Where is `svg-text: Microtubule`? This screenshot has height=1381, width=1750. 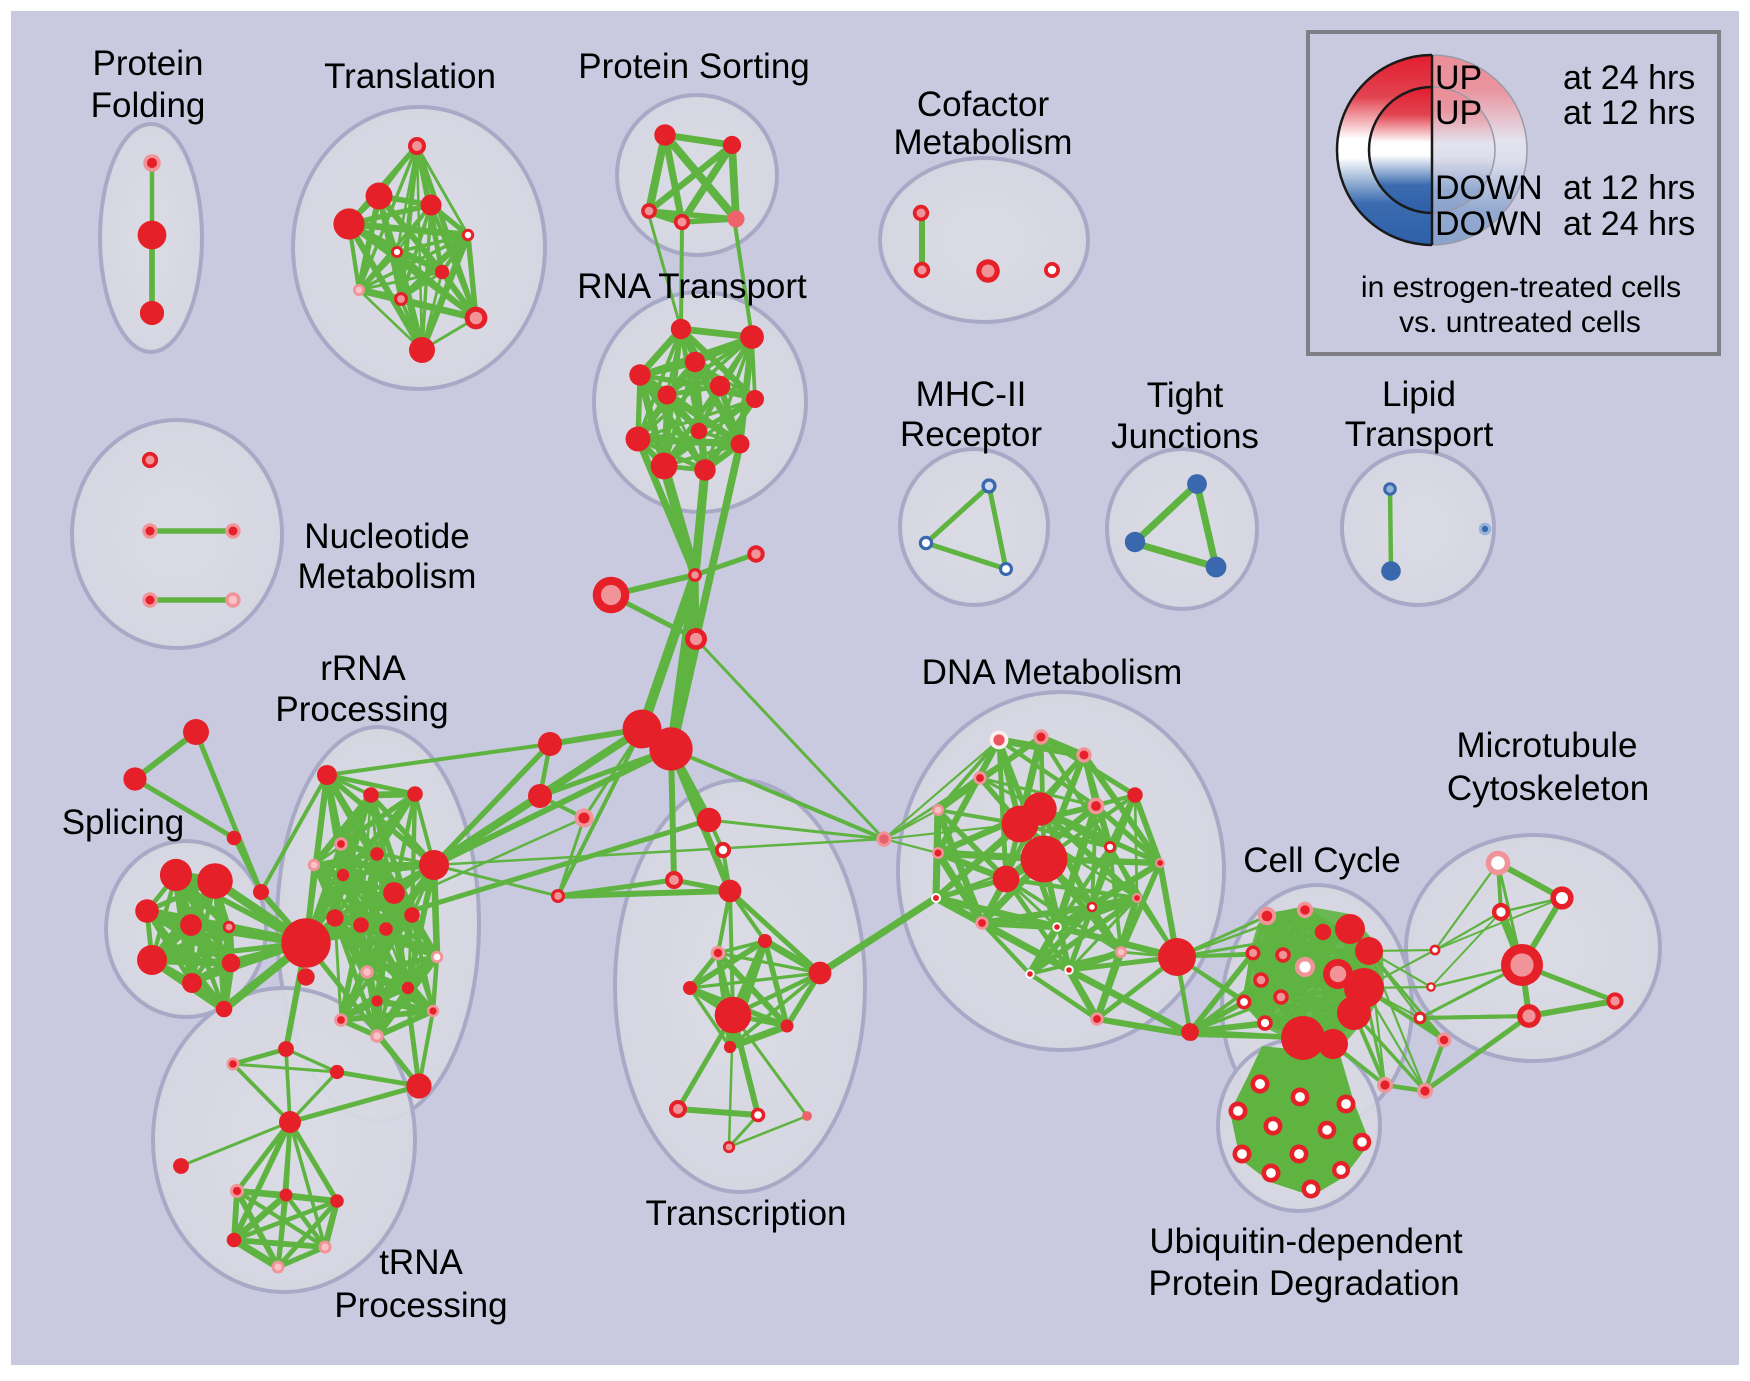 svg-text: Microtubule is located at coordinates (1547, 745).